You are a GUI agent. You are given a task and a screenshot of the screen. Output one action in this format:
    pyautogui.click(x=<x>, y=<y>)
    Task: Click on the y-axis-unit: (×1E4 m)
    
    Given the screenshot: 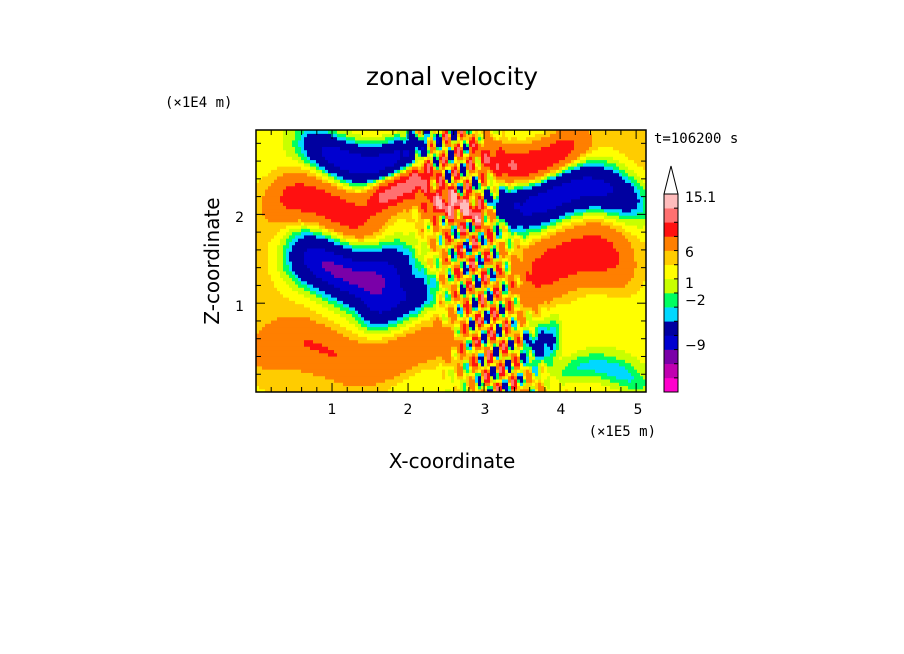 What is the action you would take?
    pyautogui.click(x=198, y=103)
    